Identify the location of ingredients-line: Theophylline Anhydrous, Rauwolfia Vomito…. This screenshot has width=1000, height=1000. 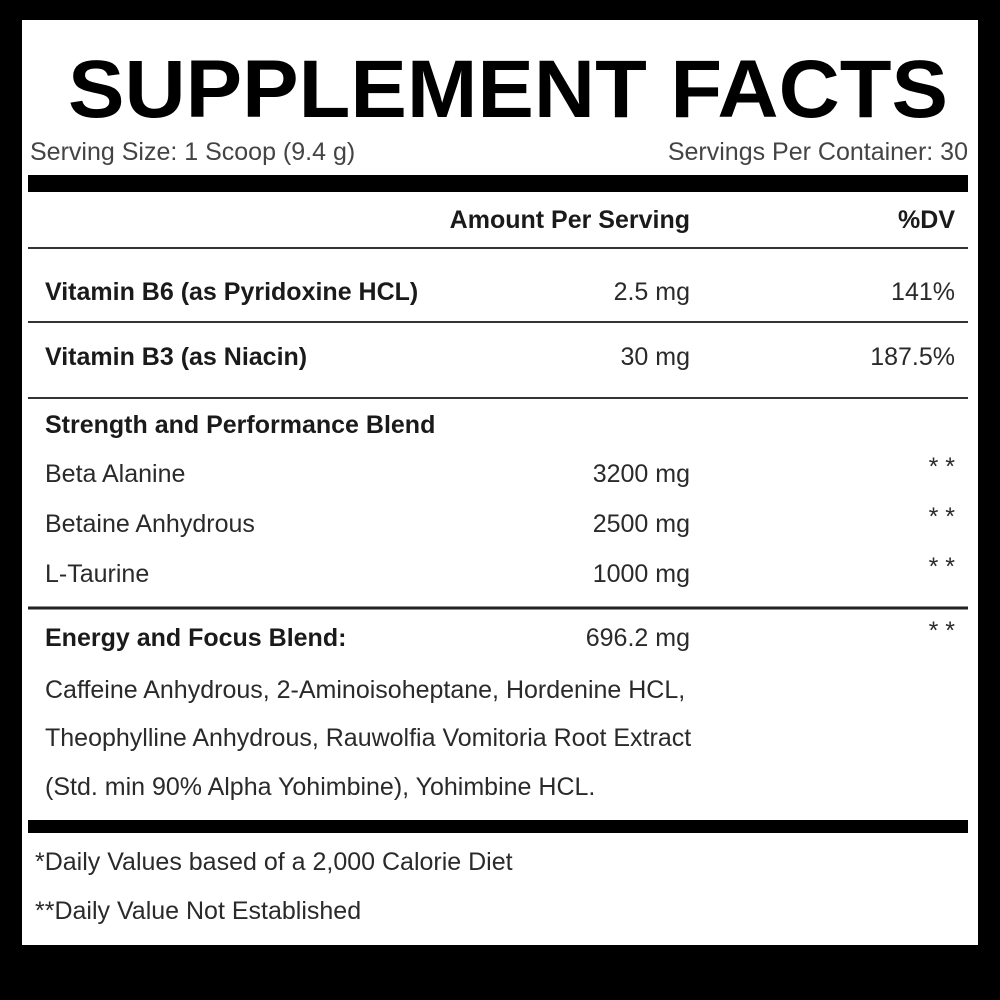
(368, 738).